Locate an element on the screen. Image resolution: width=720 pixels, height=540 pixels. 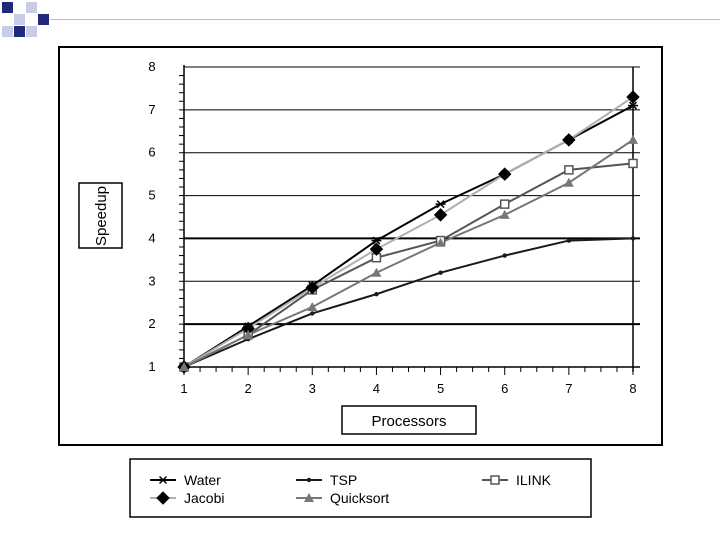
y-axis-label-box: Speedup is located at coordinates (100, 215).